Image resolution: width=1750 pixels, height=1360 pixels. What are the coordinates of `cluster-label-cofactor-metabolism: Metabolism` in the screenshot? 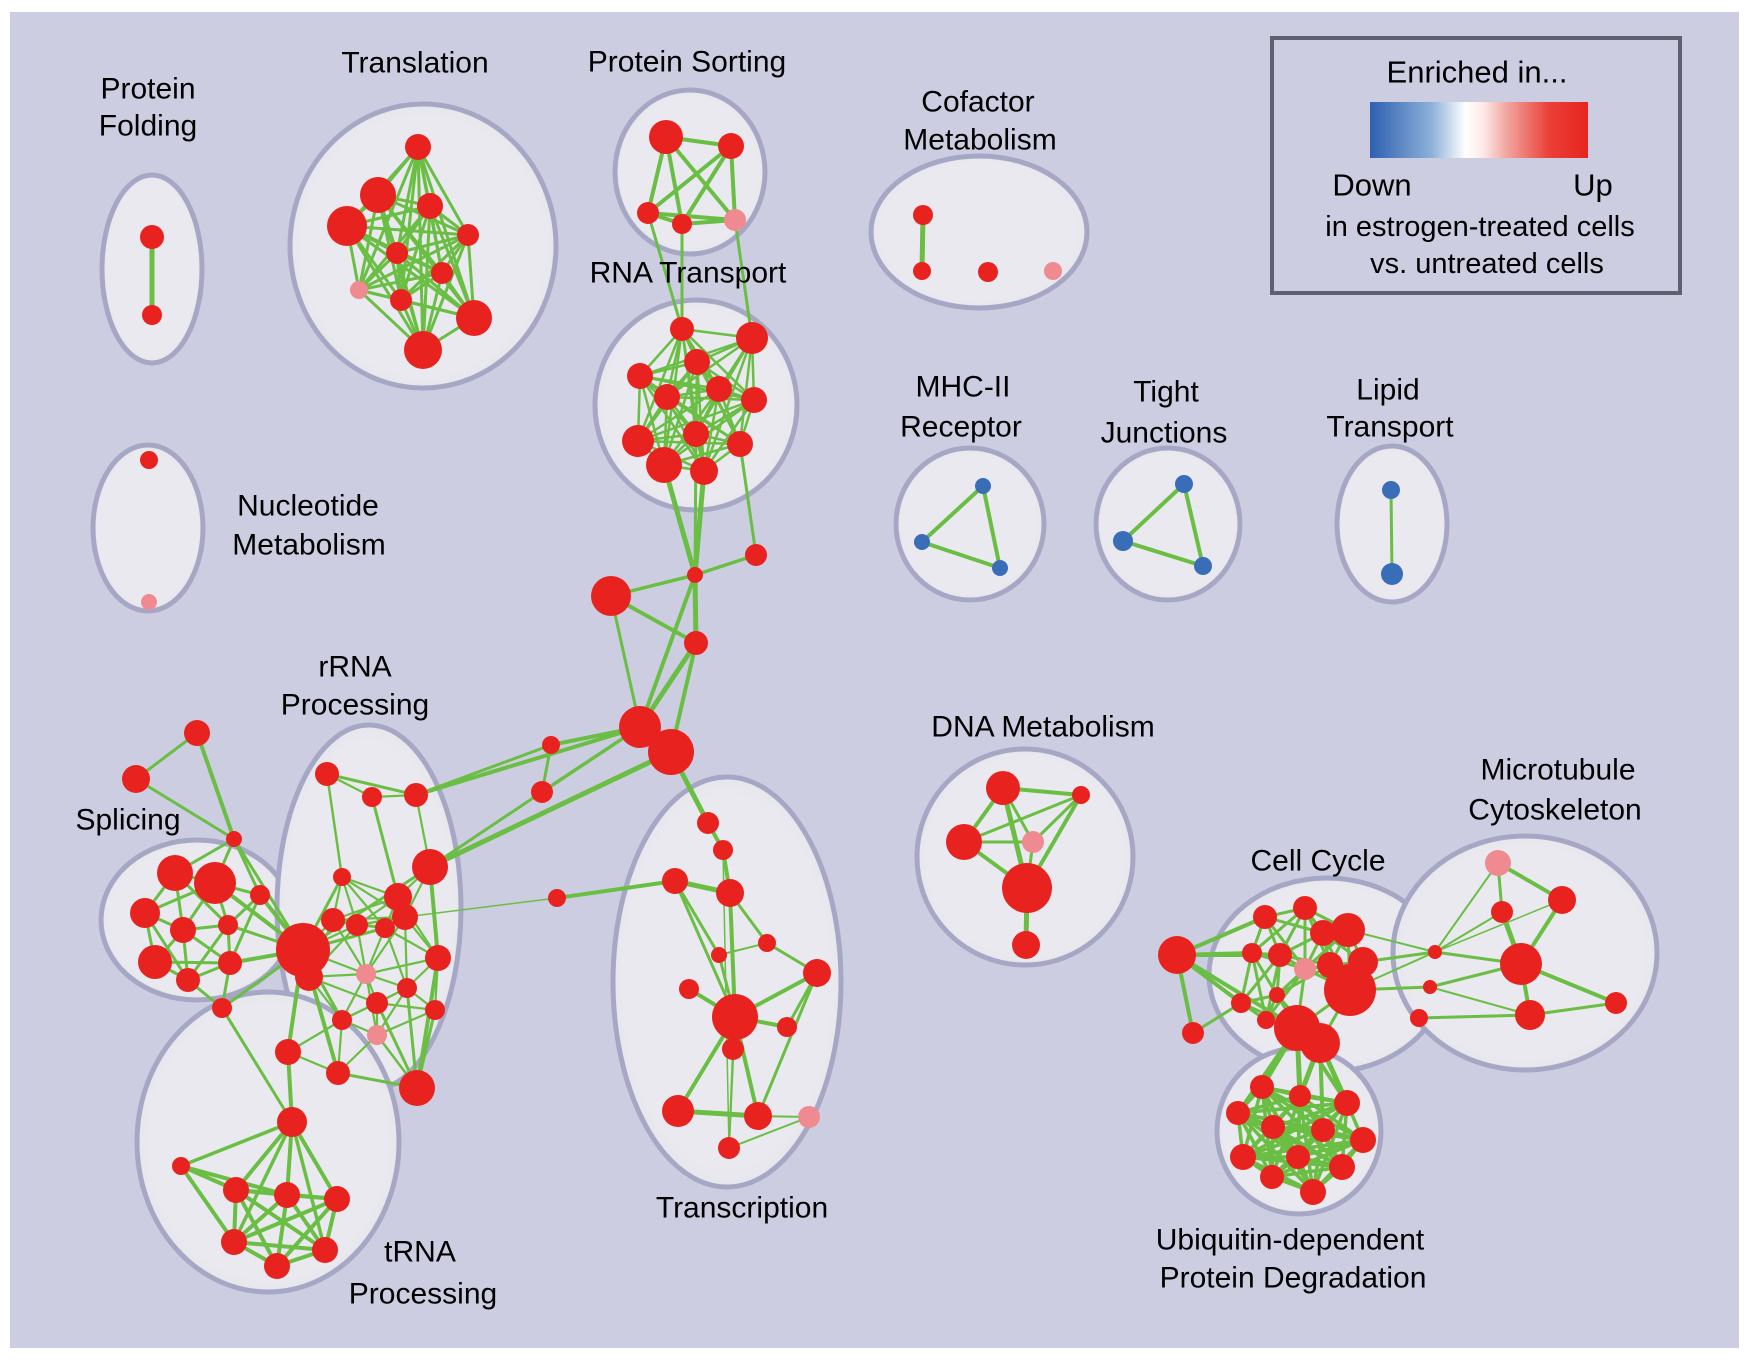 It's located at (979, 140).